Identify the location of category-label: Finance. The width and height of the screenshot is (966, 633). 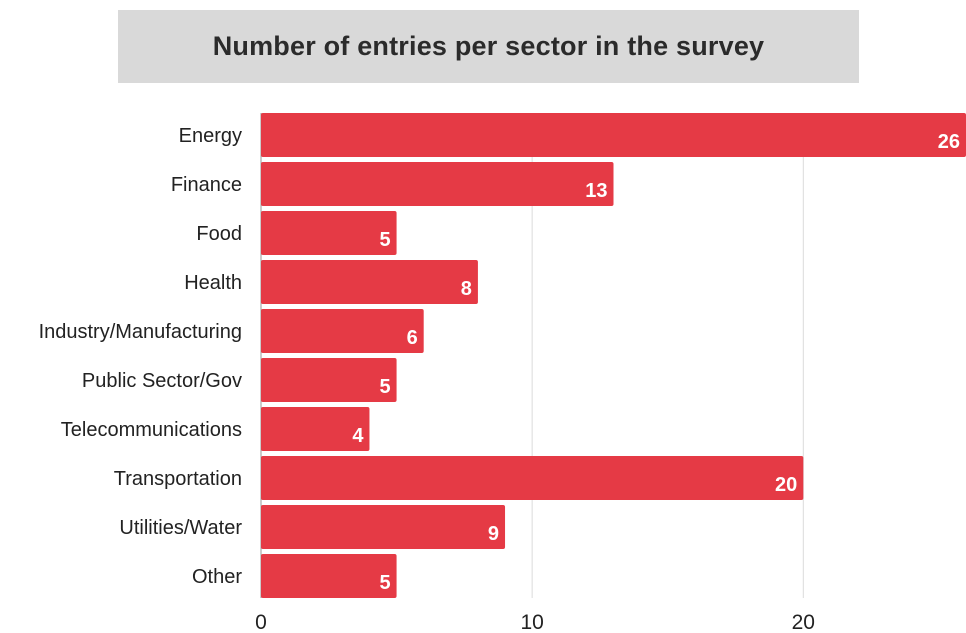
(206, 185).